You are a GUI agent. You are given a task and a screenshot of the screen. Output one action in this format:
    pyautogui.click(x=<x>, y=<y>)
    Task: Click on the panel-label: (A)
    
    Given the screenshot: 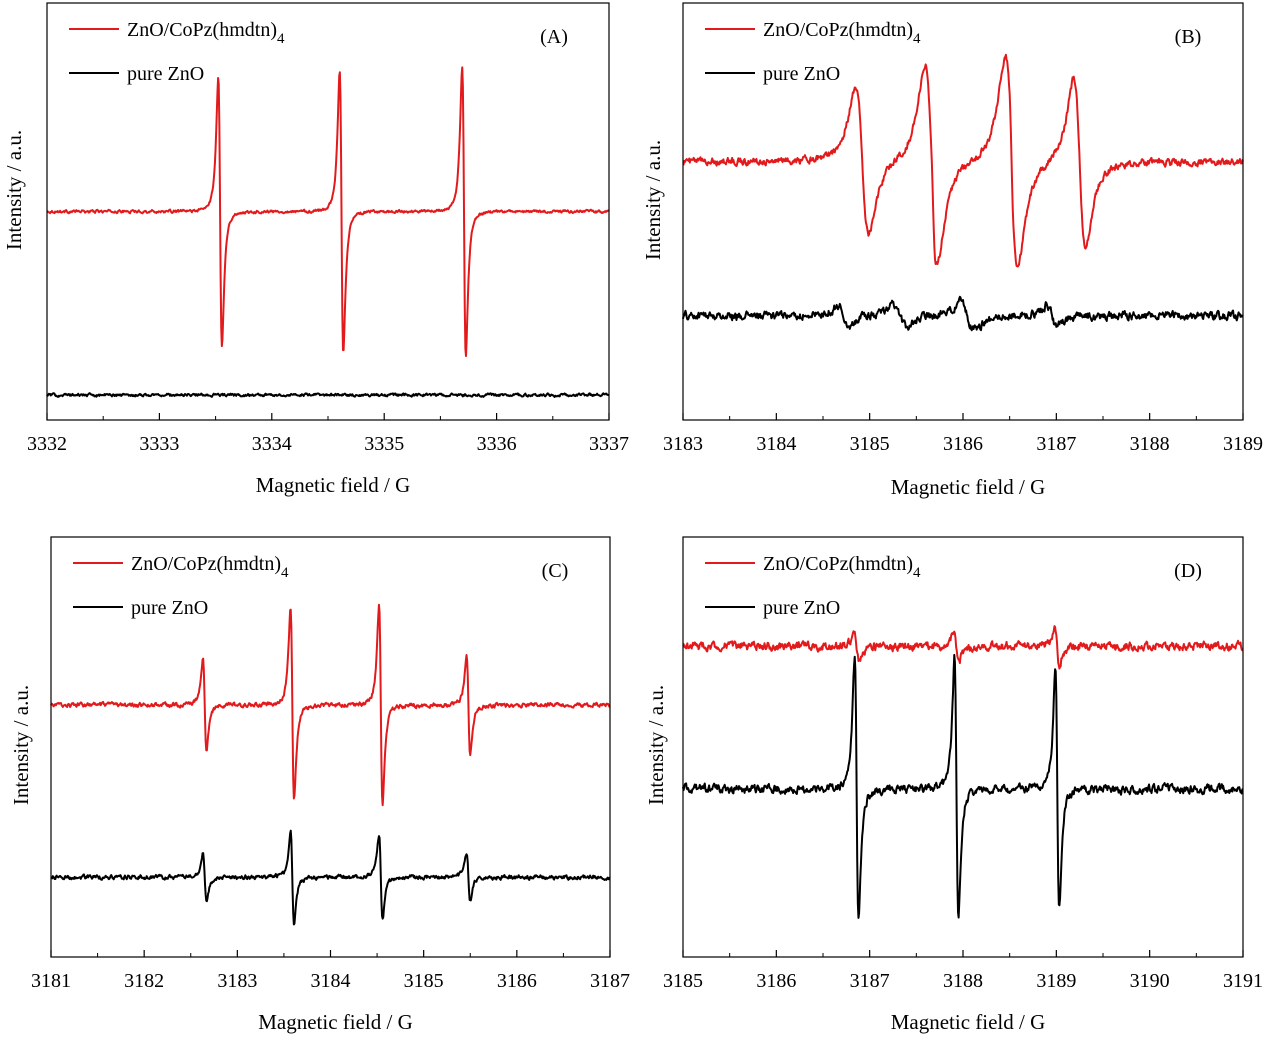 What is the action you would take?
    pyautogui.click(x=554, y=37)
    